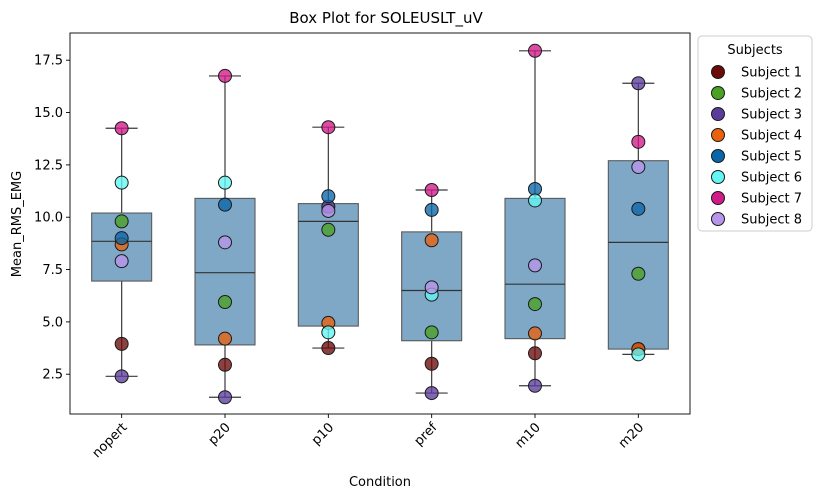 This screenshot has width=822, height=498. Describe the element at coordinates (48, 218) in the screenshot. I see `y-tick-label: 10.0` at that location.